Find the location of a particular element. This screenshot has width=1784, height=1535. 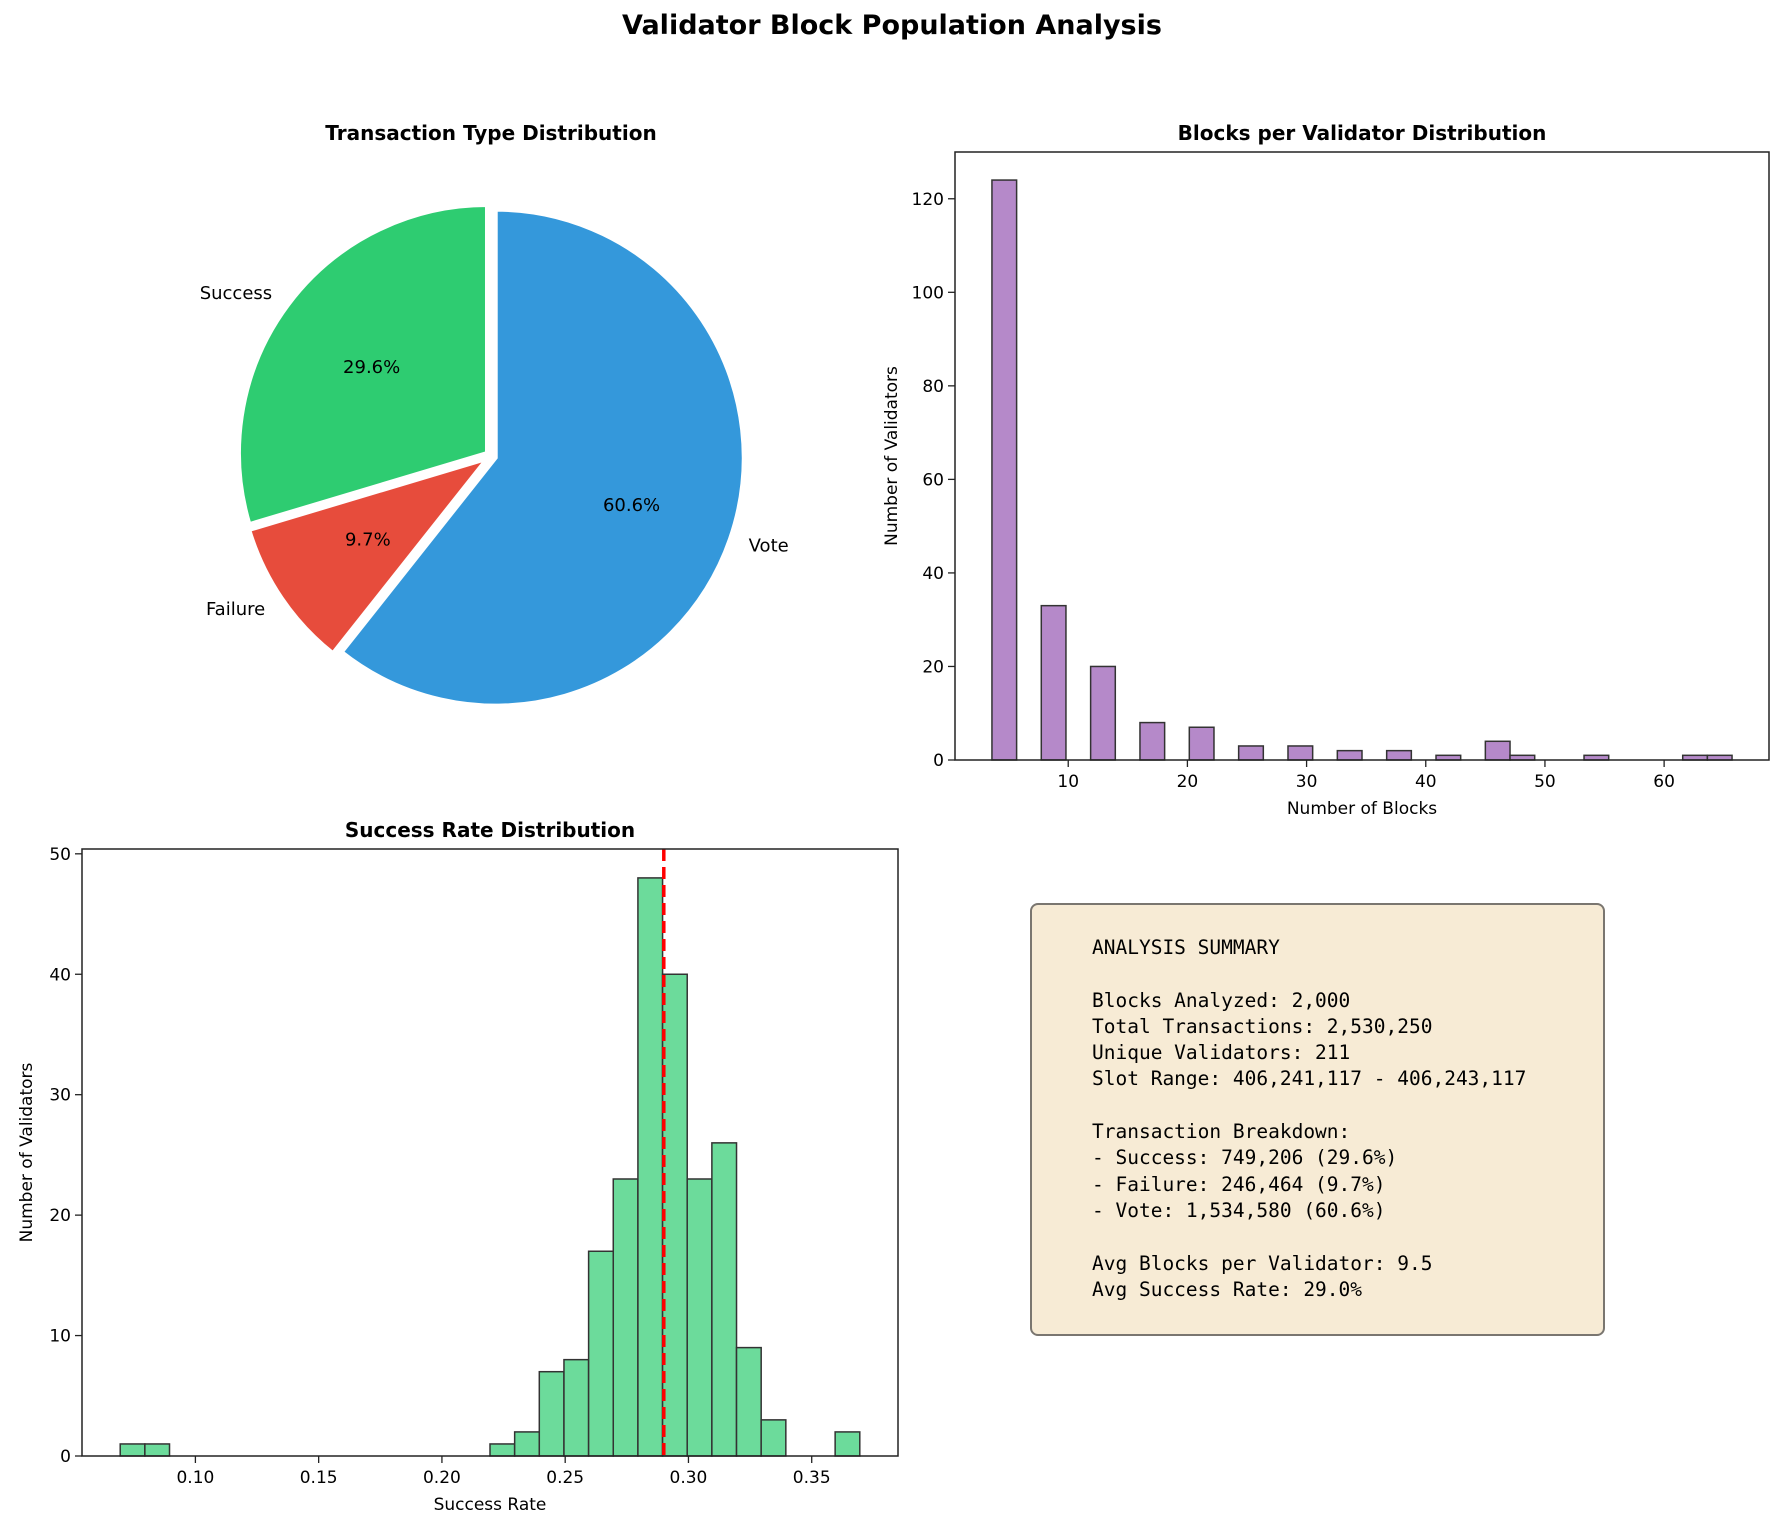

blocks-ytick-label: 80 is located at coordinates (933, 387).